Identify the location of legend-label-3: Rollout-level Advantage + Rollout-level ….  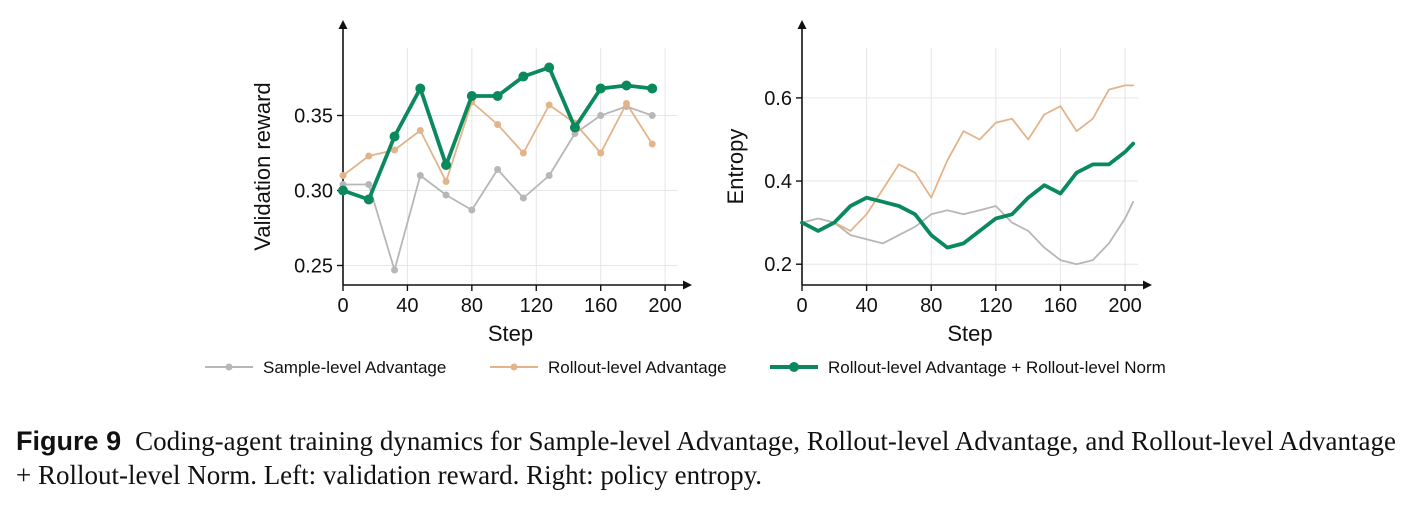
(997, 367).